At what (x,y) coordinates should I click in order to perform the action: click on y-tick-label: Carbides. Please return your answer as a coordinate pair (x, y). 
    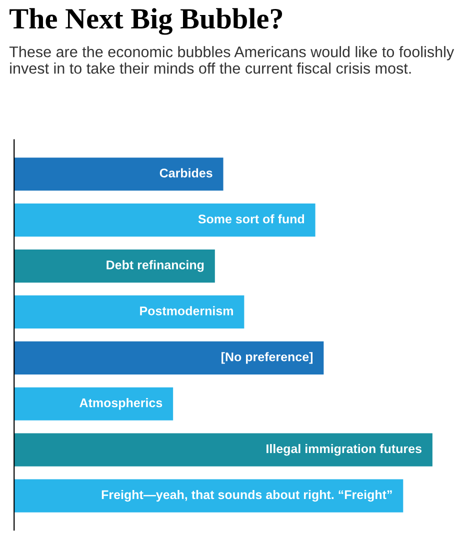
    Looking at the image, I should click on (186, 173).